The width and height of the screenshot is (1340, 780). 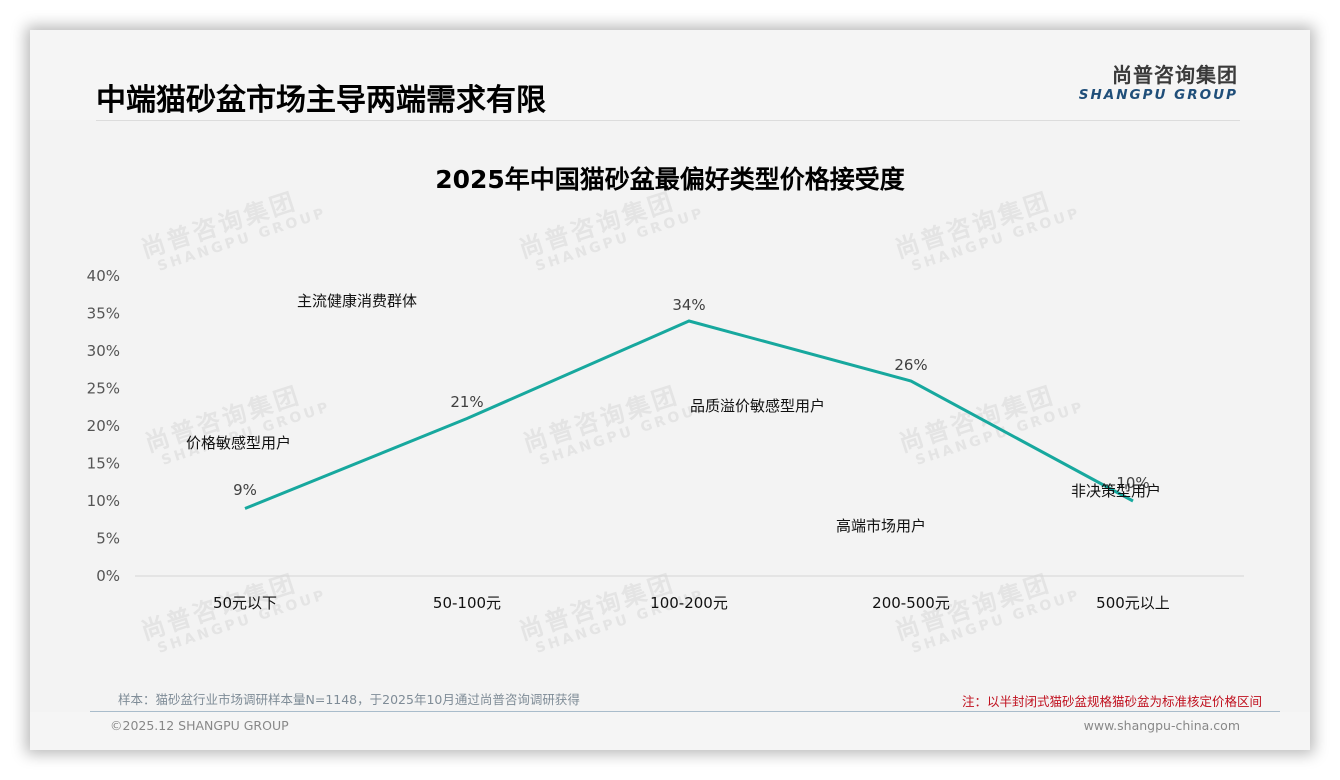 What do you see at coordinates (910, 365) in the screenshot?
I see `data-label: 26%` at bounding box center [910, 365].